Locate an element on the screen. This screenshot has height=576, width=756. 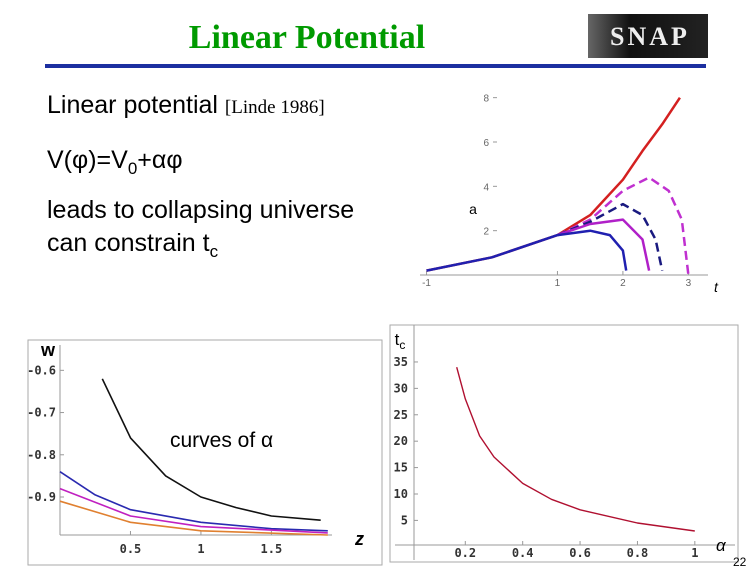
logo-text: SNAP is located at coordinates (650, 36).